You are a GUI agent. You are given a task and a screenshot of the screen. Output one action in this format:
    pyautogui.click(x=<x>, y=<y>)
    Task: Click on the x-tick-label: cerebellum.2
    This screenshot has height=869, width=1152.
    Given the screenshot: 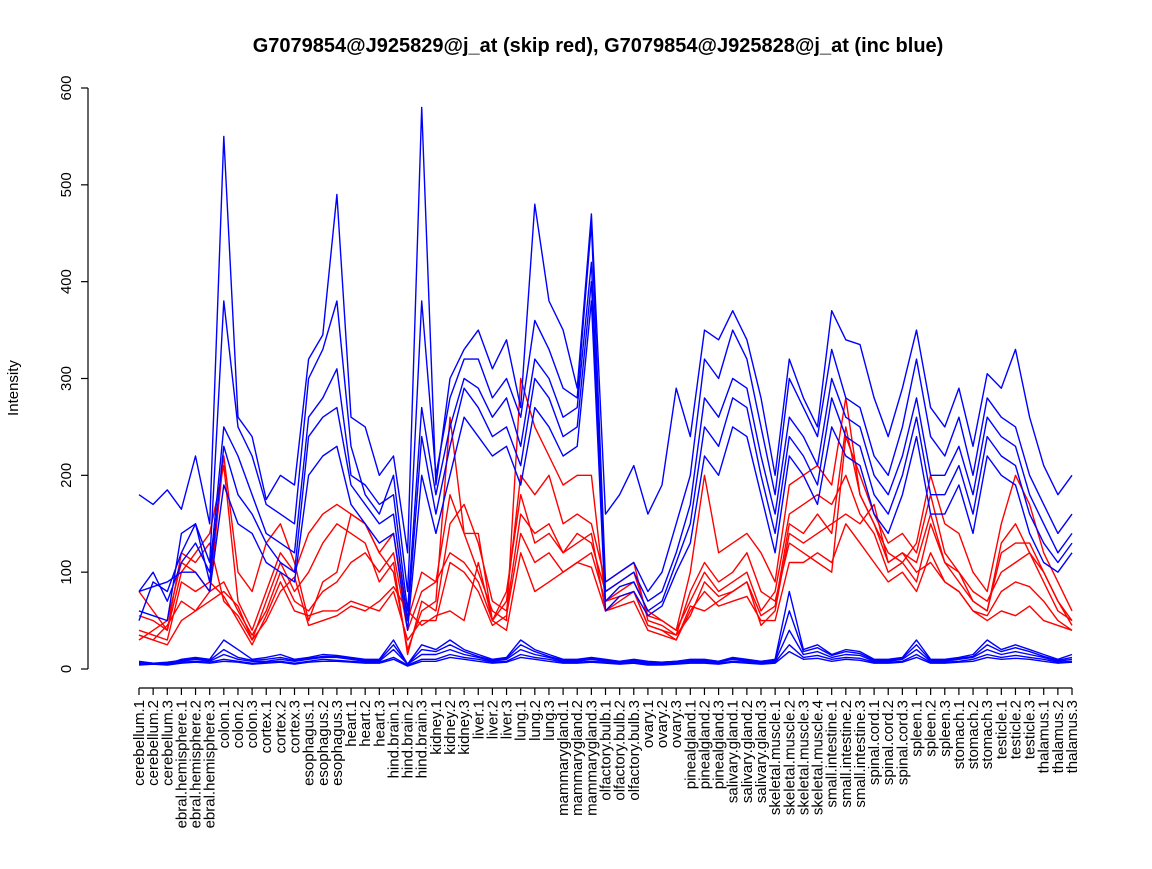 What is the action you would take?
    pyautogui.click(x=153, y=743)
    